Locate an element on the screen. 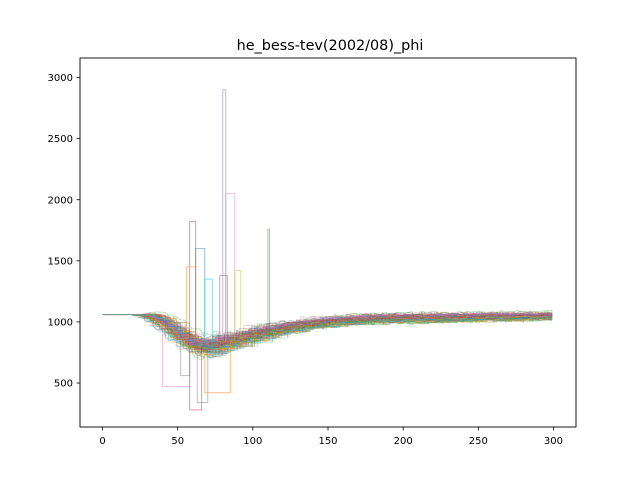 The height and width of the screenshot is (480, 640). x-tick-label: 150 is located at coordinates (327, 441).